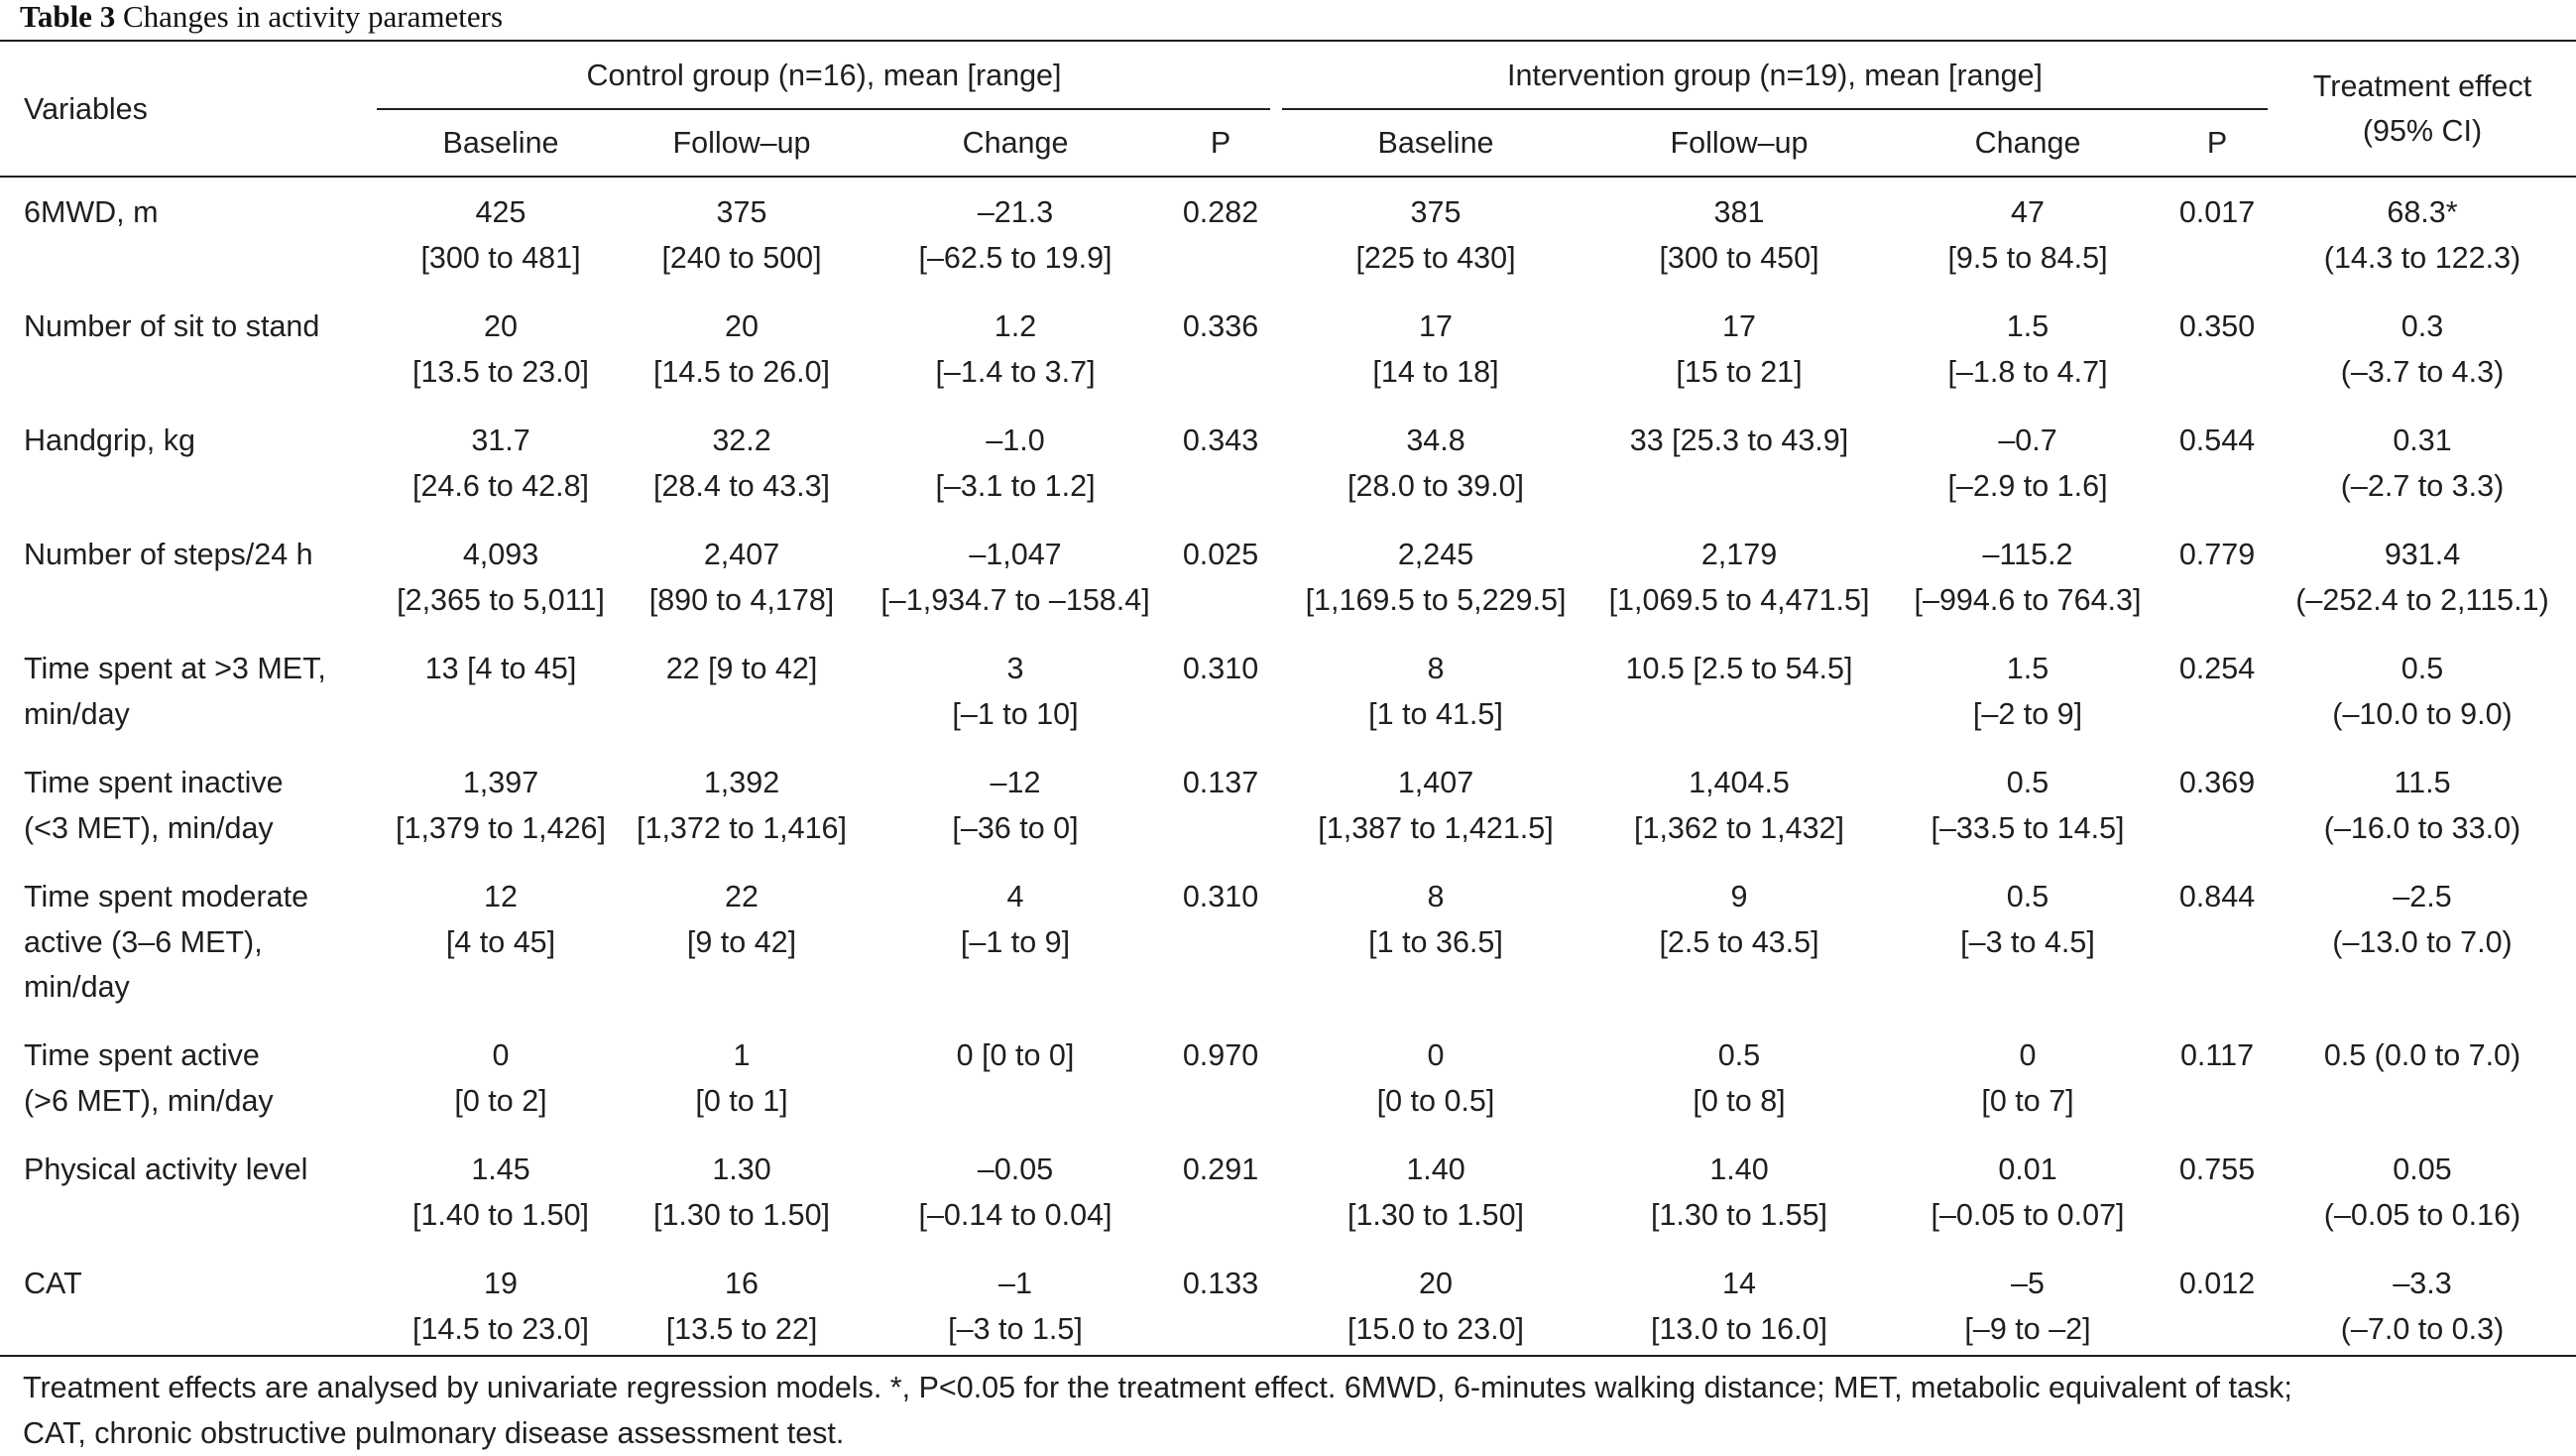 This screenshot has width=2576, height=1456. What do you see at coordinates (1739, 1170) in the screenshot?
I see `intervention-follow-up-line: 1.40` at bounding box center [1739, 1170].